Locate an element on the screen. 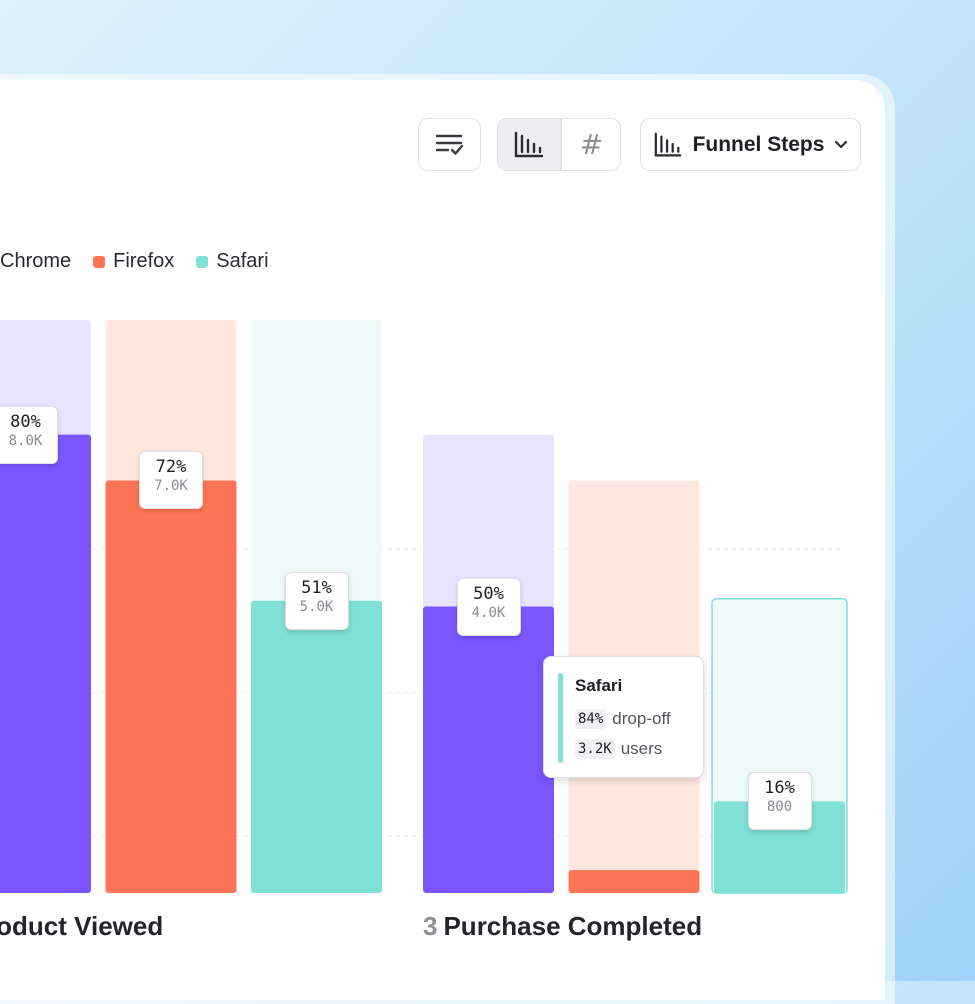  value-count: 5.0K is located at coordinates (316, 606).